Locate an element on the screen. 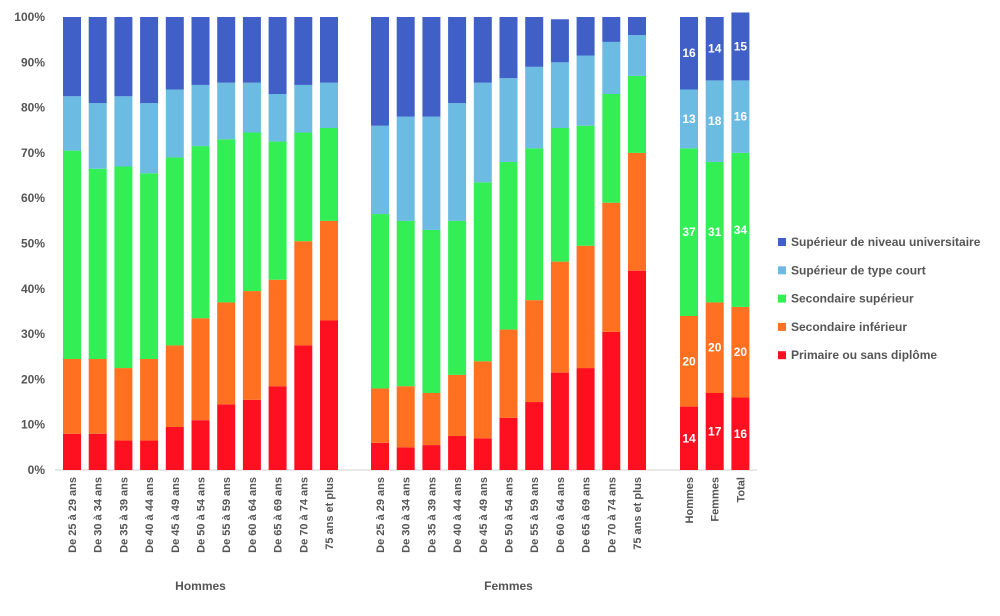  x-category-label: Hommes is located at coordinates (690, 500).